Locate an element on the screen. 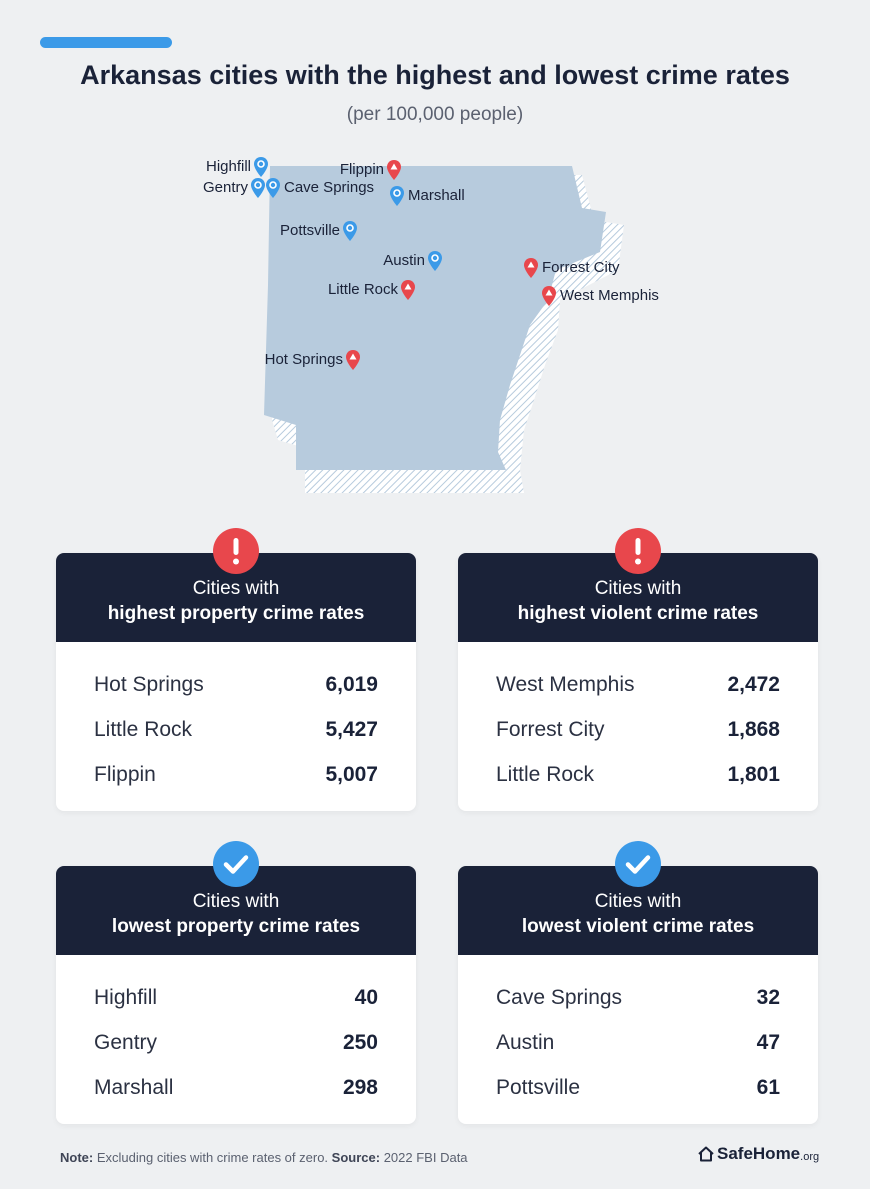 The image size is (870, 1189). city-name: Forrest City is located at coordinates (550, 729).